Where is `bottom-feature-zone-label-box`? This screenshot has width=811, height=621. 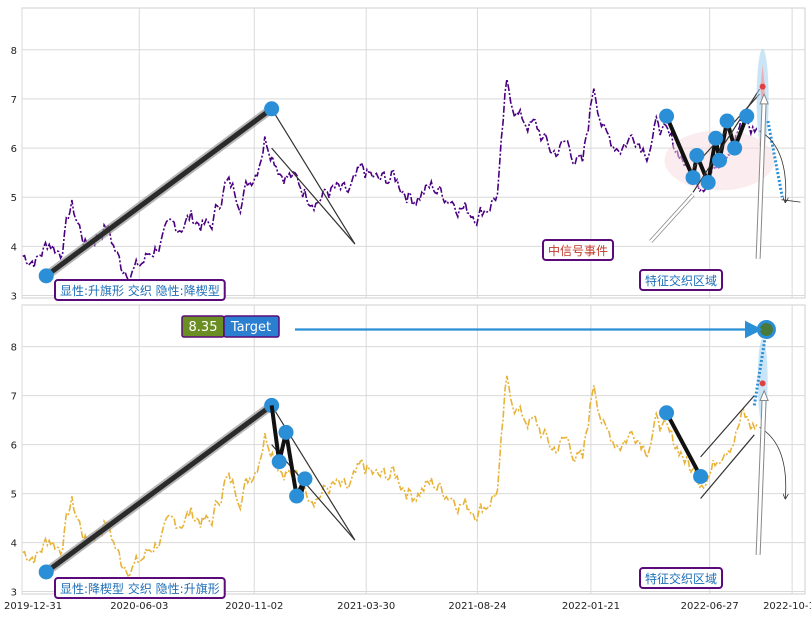
bottom-feature-zone-label-box is located at coordinates (681, 578).